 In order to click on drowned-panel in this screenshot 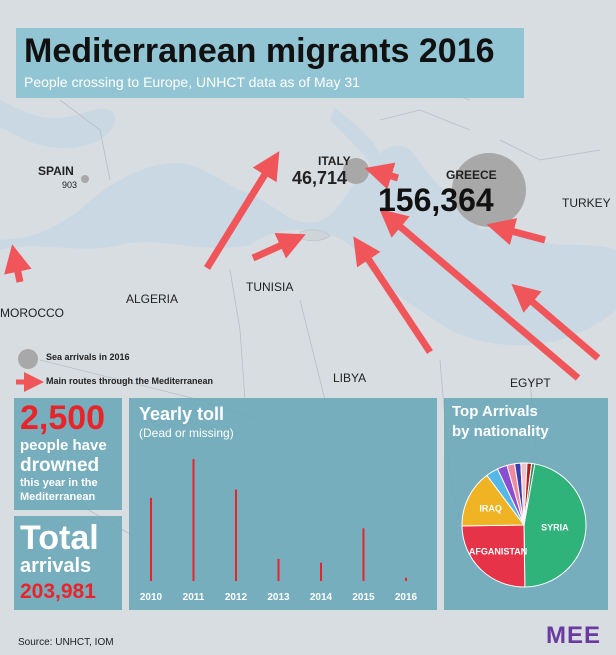, I will do `click(68, 454)`.